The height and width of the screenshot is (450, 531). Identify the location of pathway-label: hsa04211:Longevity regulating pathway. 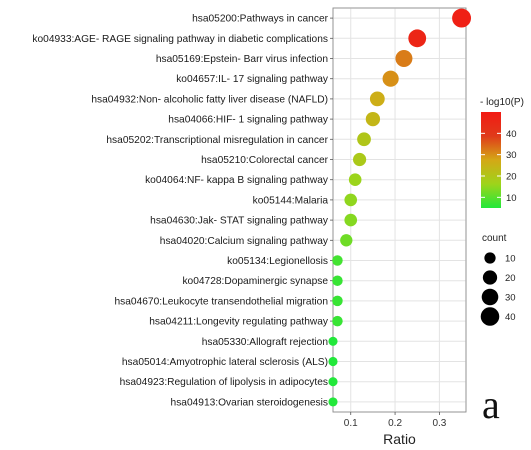
(239, 322).